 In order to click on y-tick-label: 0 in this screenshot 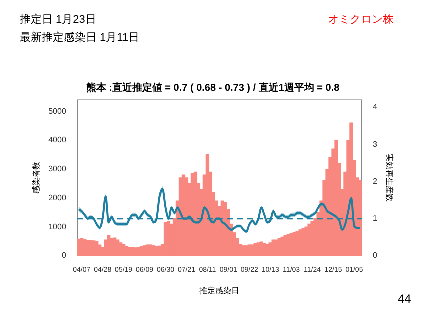, I will do `click(64, 255)`.